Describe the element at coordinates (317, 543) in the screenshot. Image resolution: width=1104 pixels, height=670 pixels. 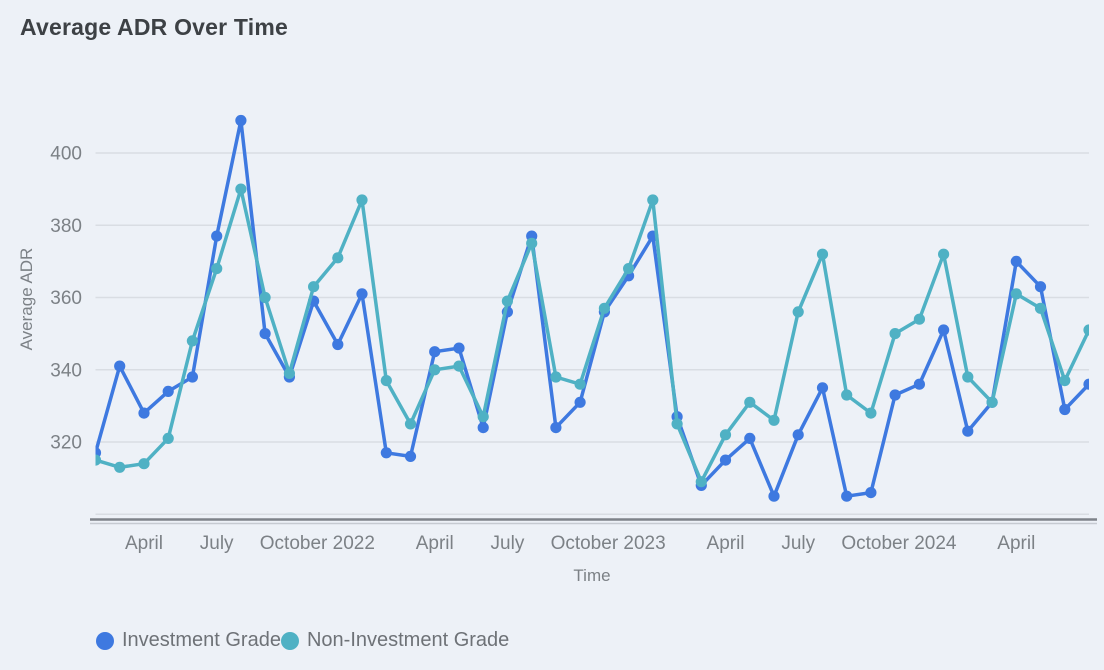
I see `x-tick-label: October 2022` at that location.